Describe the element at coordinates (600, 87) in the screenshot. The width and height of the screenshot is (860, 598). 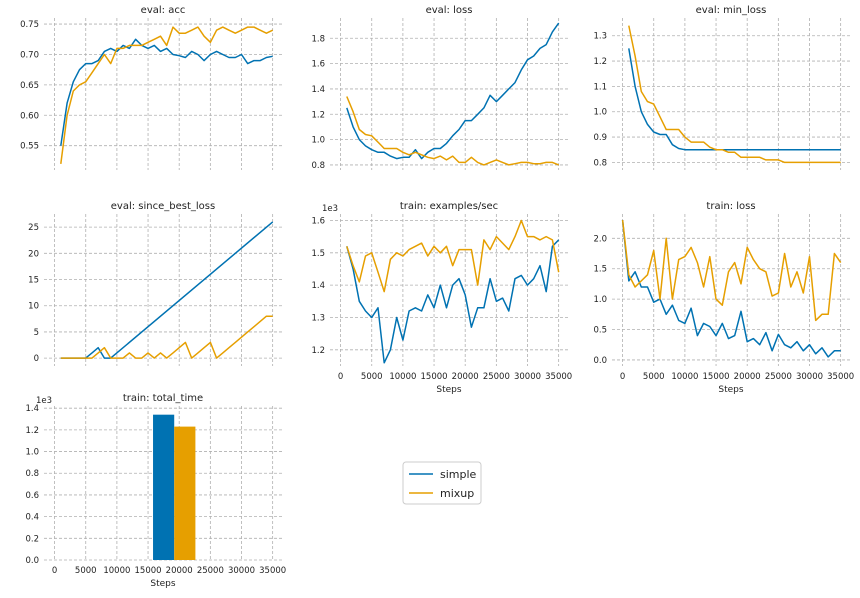
I see `y-tick-label: 1.1` at that location.